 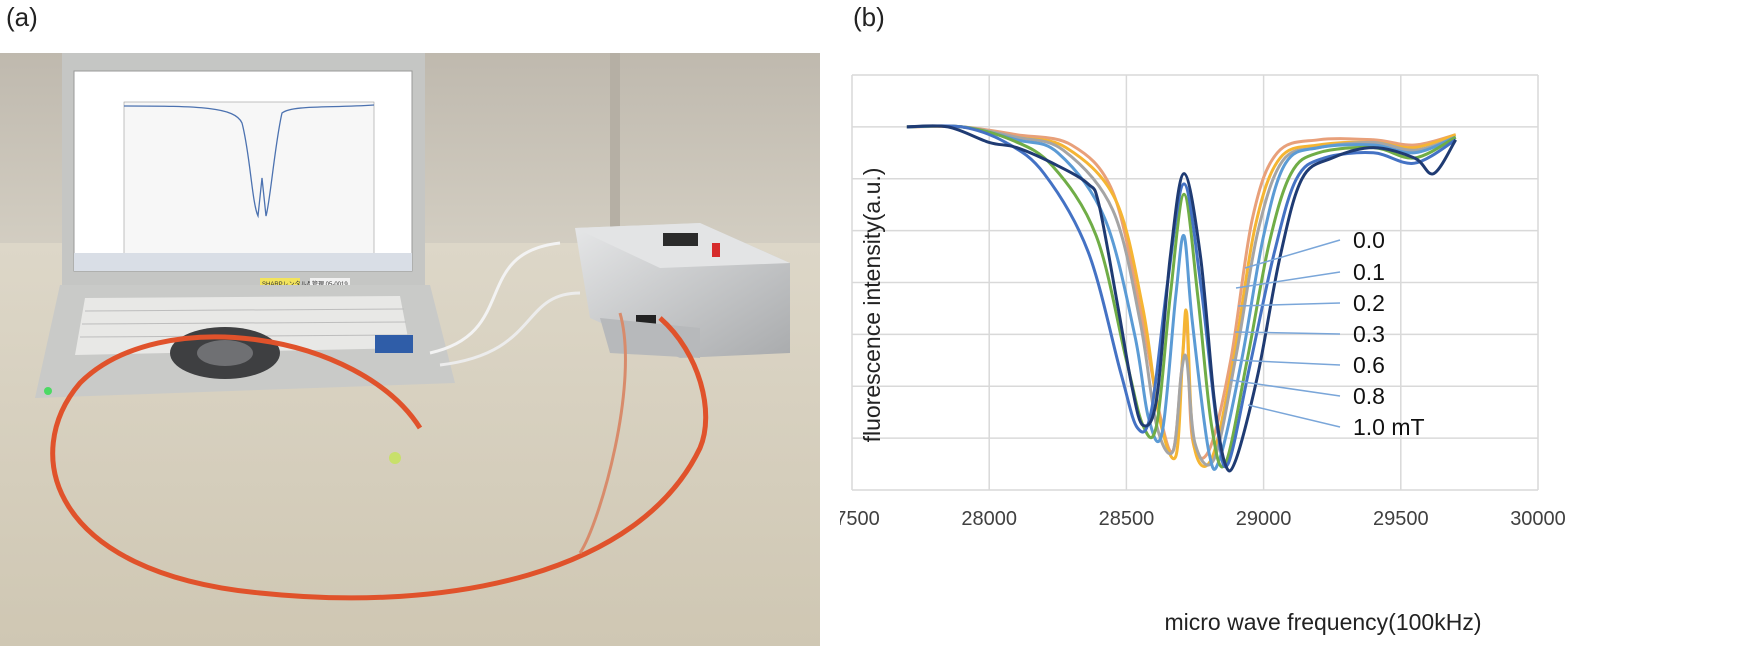 I want to click on screen-plot-area, so click(x=249, y=186).